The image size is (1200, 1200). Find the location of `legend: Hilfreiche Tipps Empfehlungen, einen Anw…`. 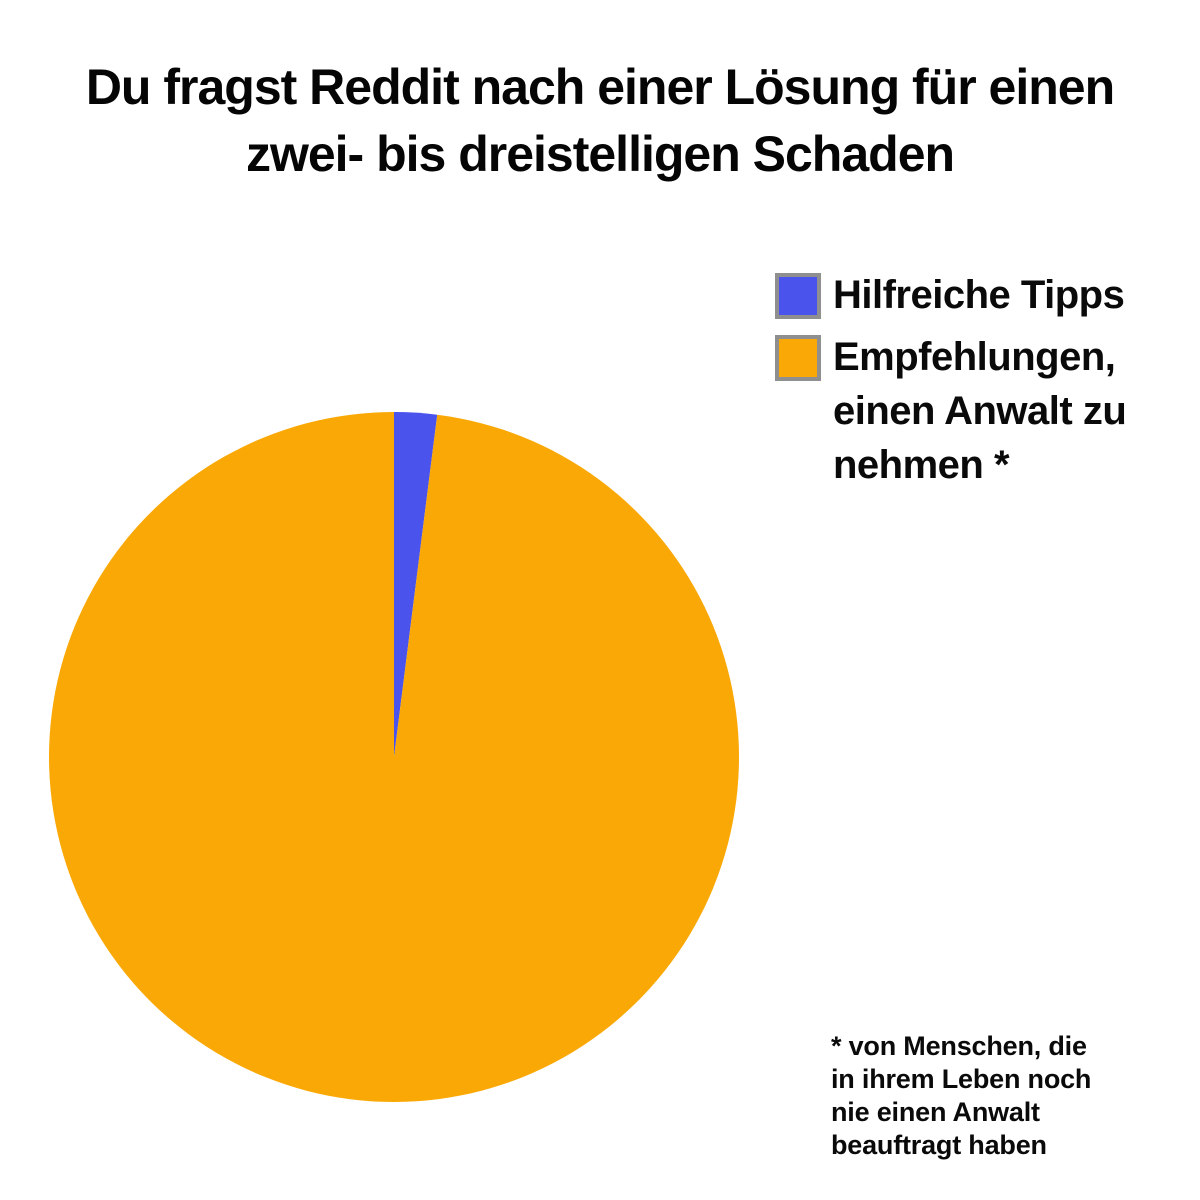

legend: Hilfreiche Tipps Empfehlungen, einen Anw… is located at coordinates (951, 380).